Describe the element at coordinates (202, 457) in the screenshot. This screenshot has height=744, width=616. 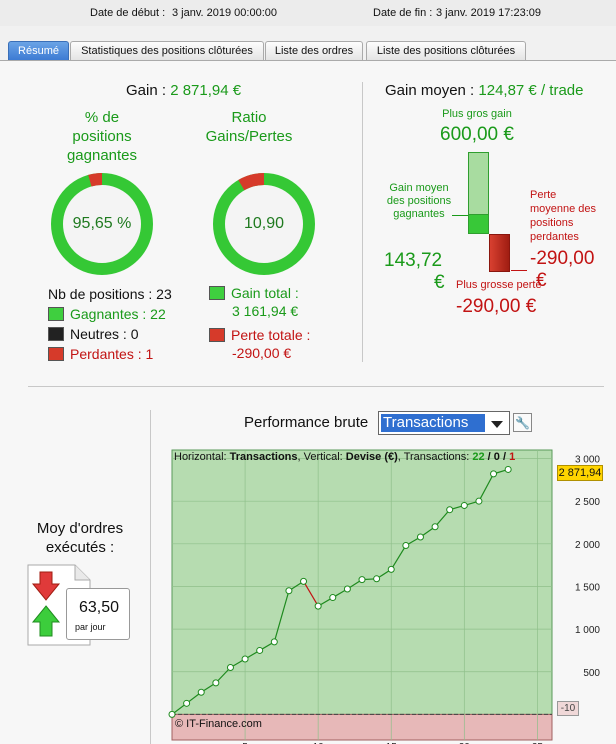
I see `info-horizontal-prefix: Horizontal:` at that location.